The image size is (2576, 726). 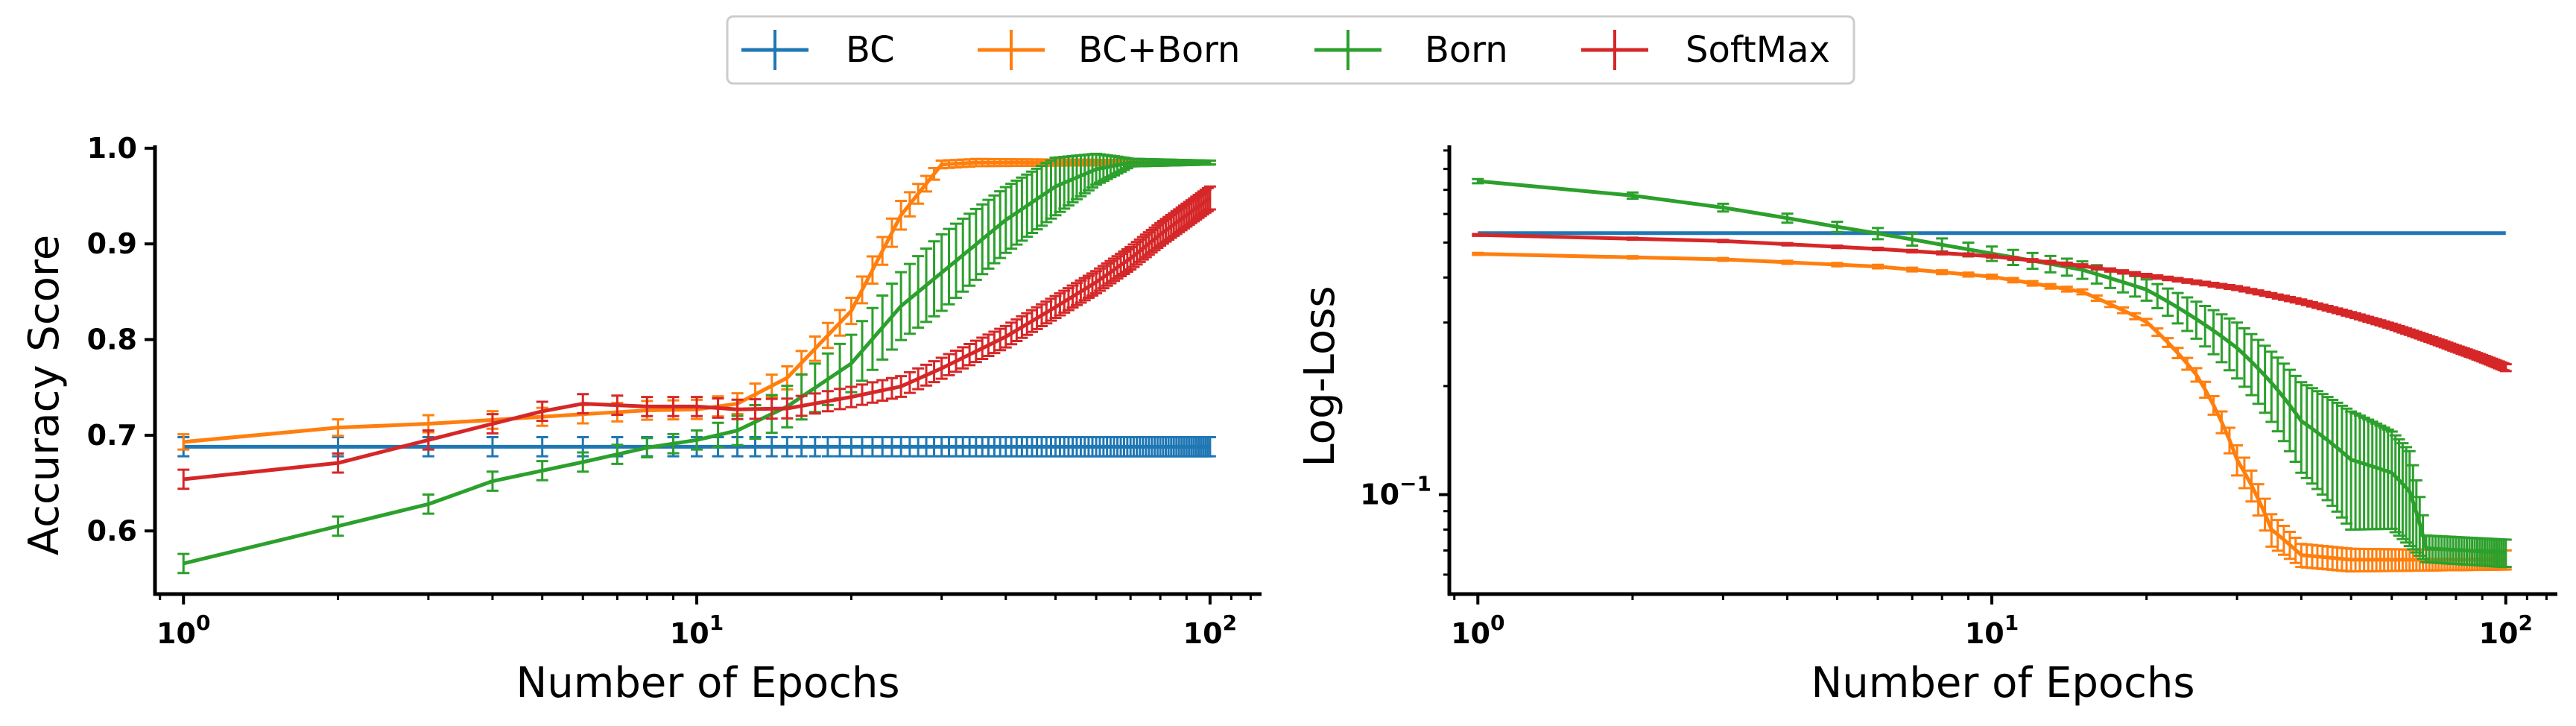 I want to click on y-tick-label: 0.8, so click(x=112, y=339).